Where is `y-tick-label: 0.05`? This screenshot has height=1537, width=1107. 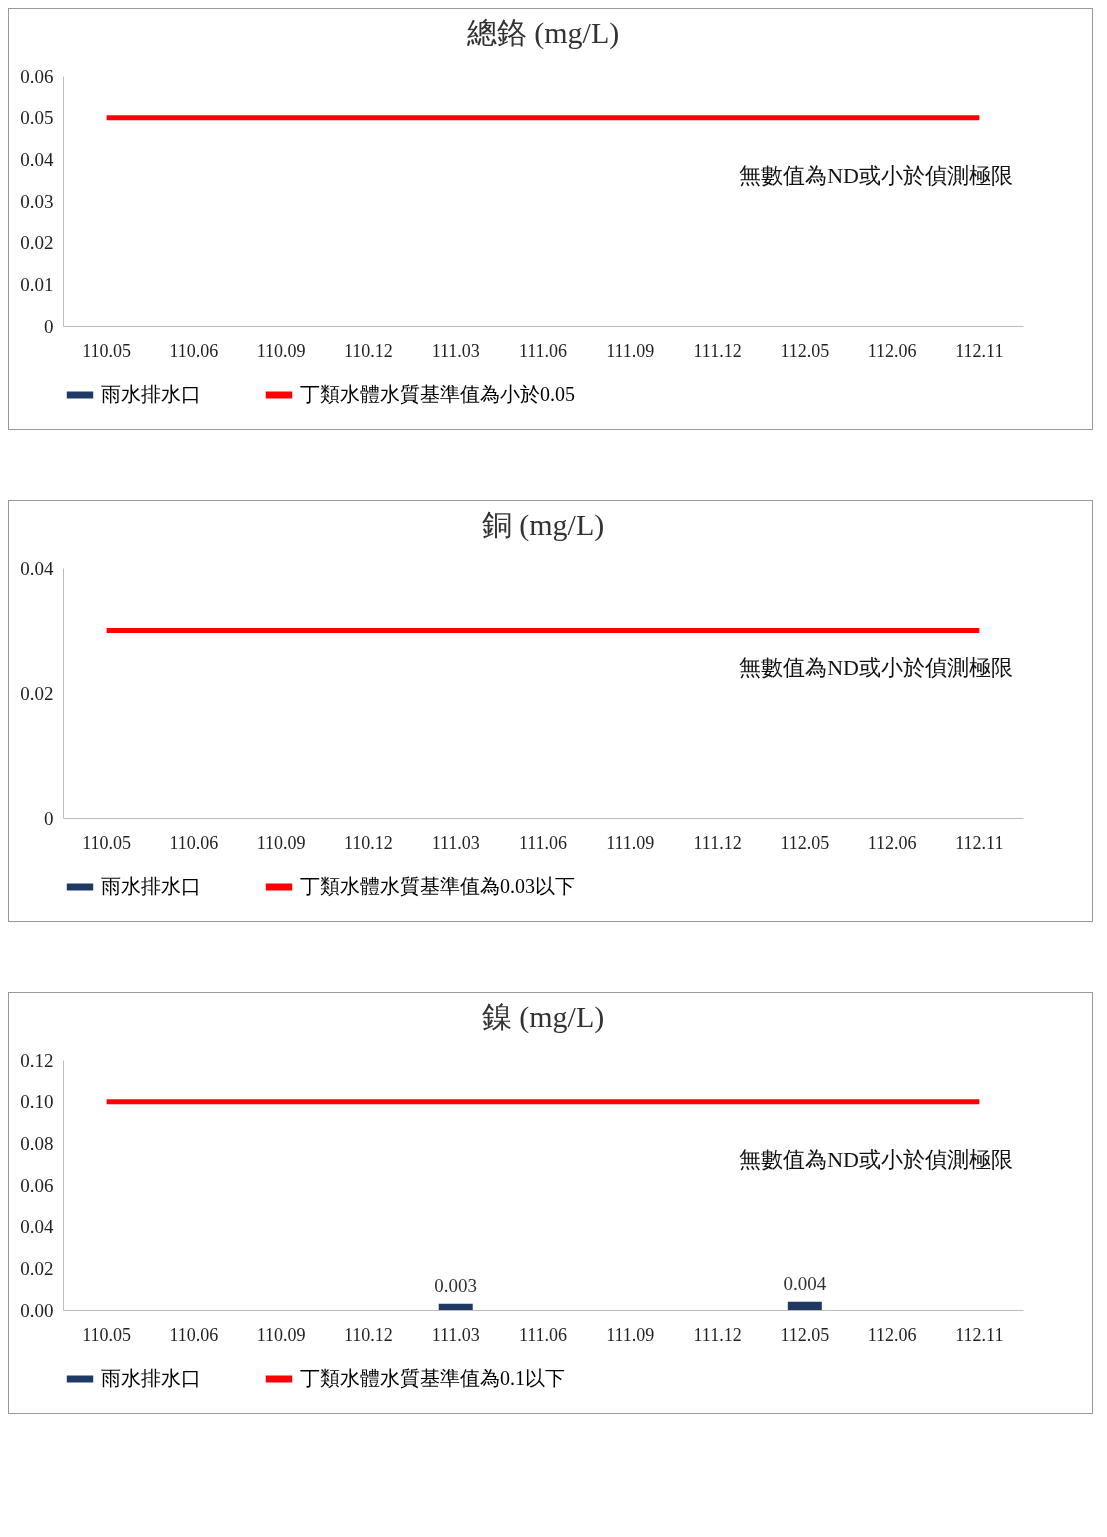
y-tick-label: 0.05 is located at coordinates (37, 118).